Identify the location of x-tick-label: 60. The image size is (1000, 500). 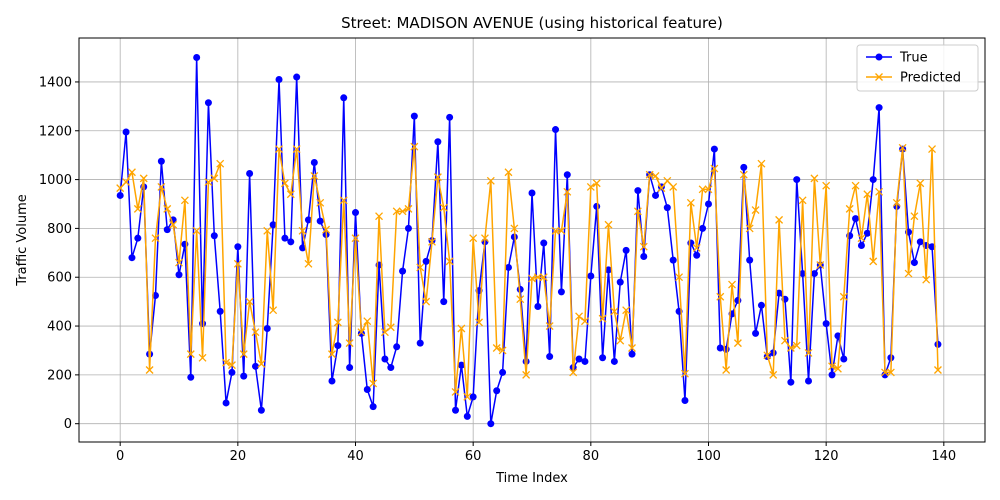
(473, 456).